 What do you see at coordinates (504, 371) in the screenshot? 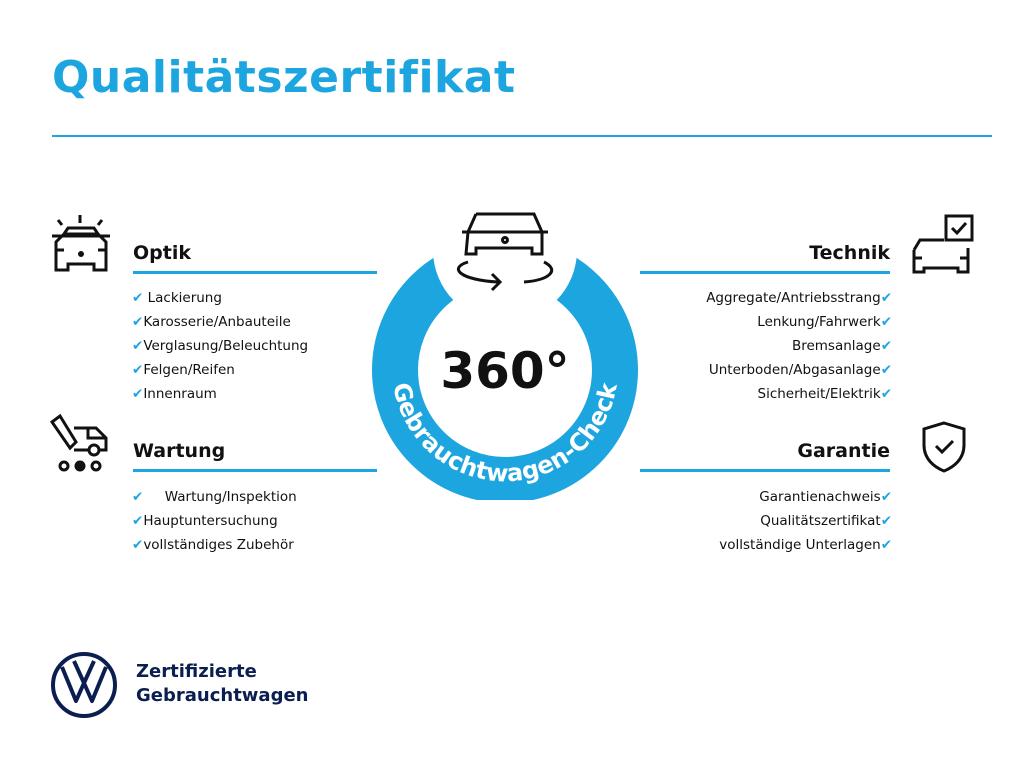
I see `badge-center-text: 360°` at bounding box center [504, 371].